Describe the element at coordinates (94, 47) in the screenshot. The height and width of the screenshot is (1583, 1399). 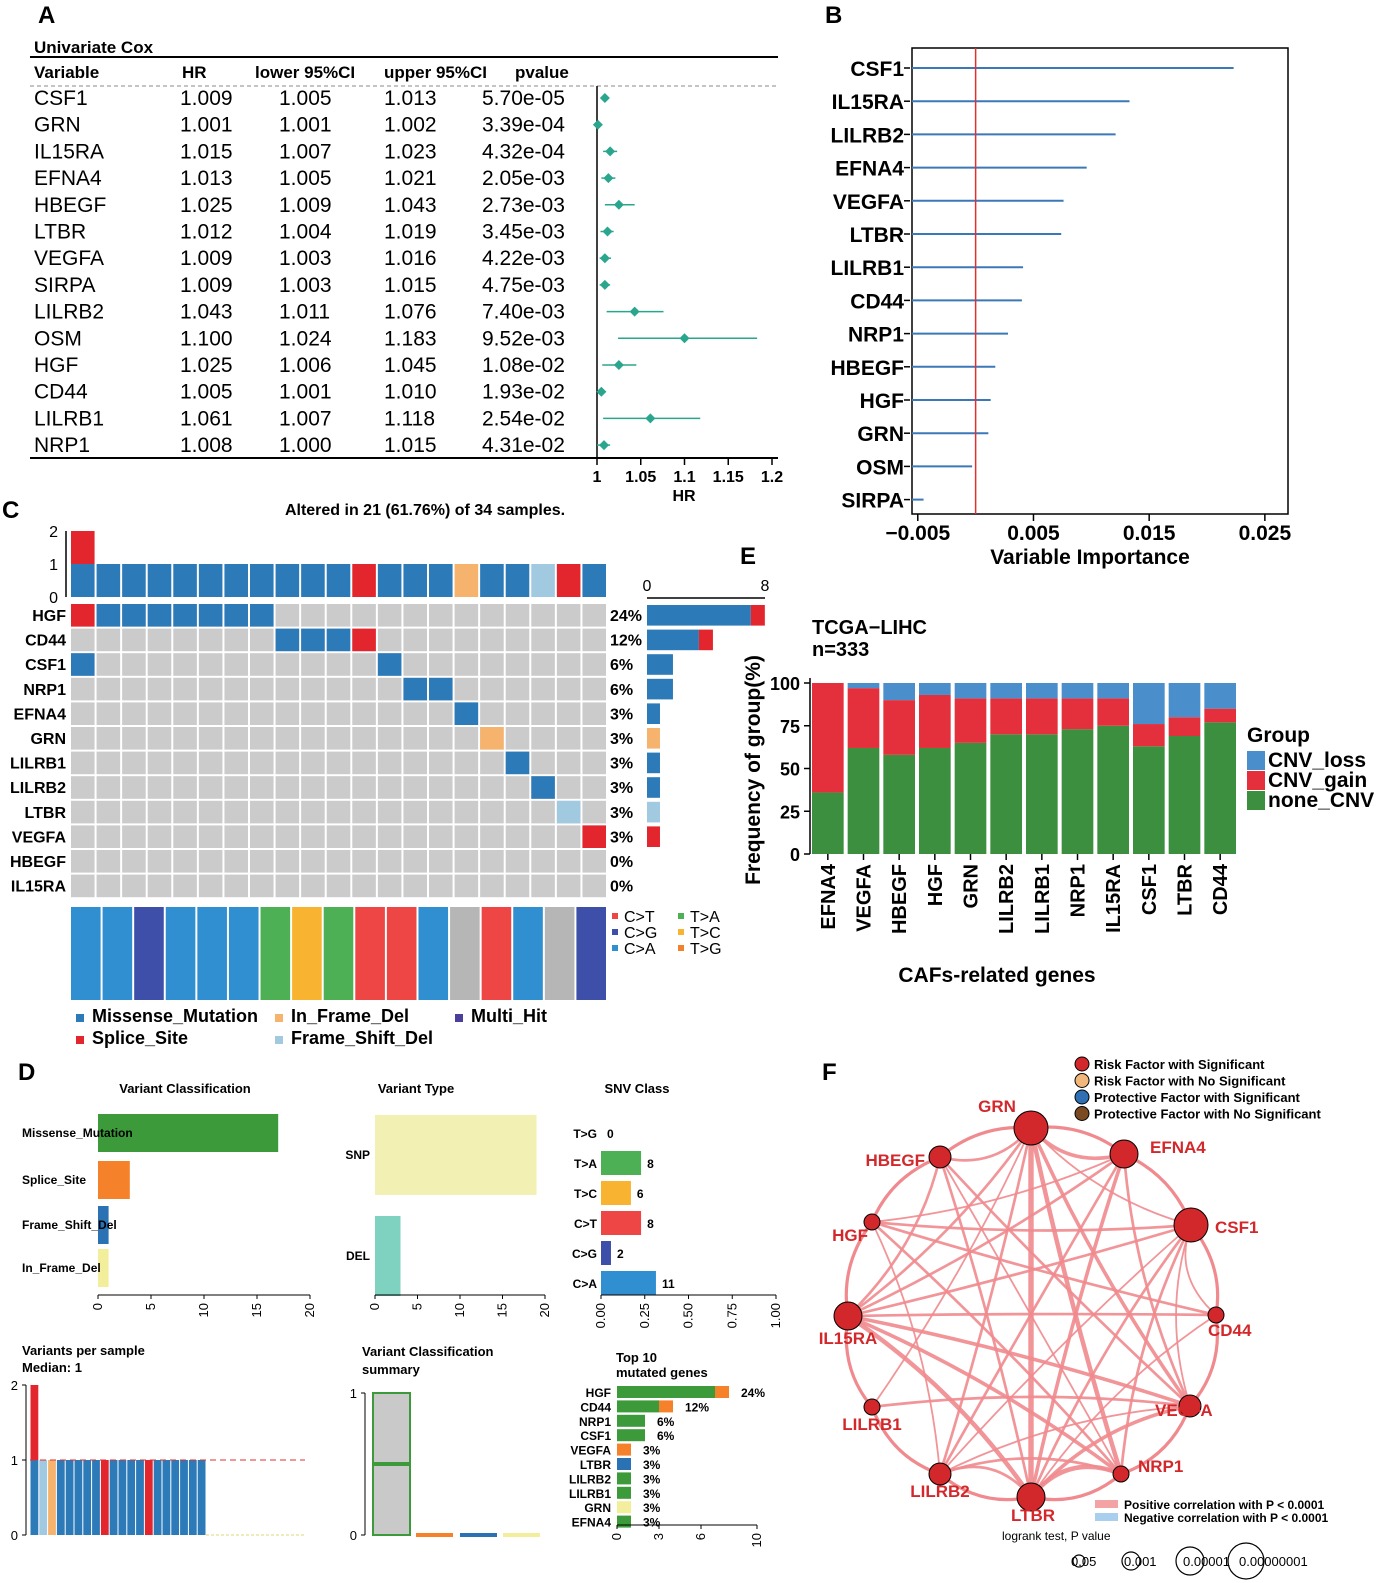
I see `table-title: Univariate Cox` at that location.